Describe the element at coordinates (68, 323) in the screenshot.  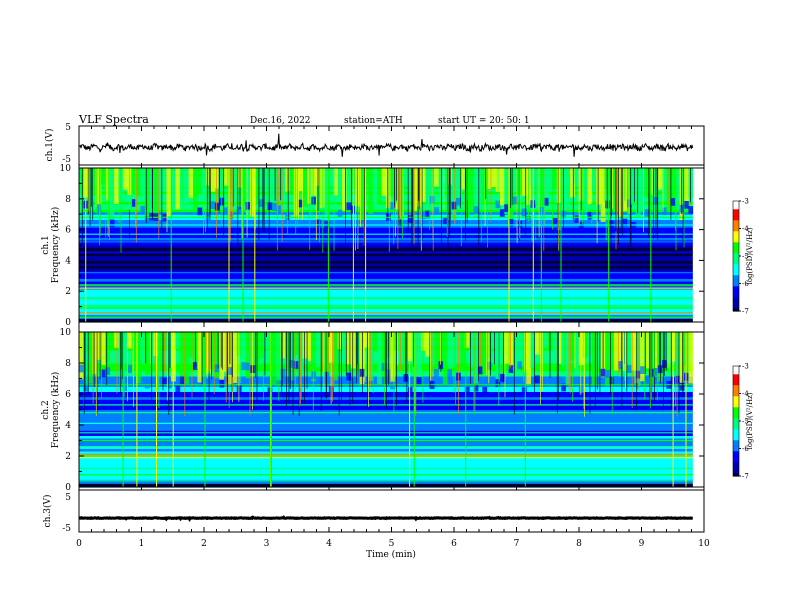
I see `ytick-label: 0` at that location.